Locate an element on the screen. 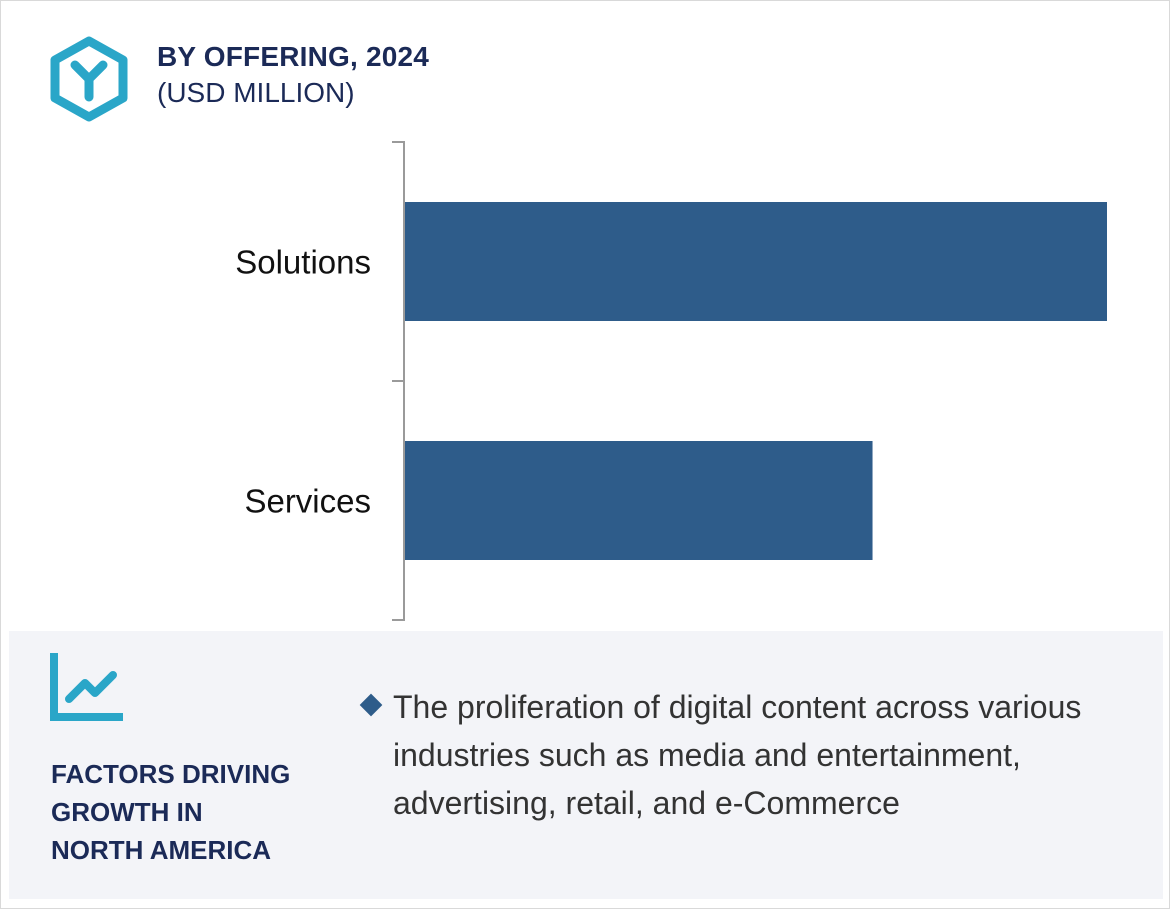 This screenshot has height=909, width=1170. category-axis is located at coordinates (398, 381).